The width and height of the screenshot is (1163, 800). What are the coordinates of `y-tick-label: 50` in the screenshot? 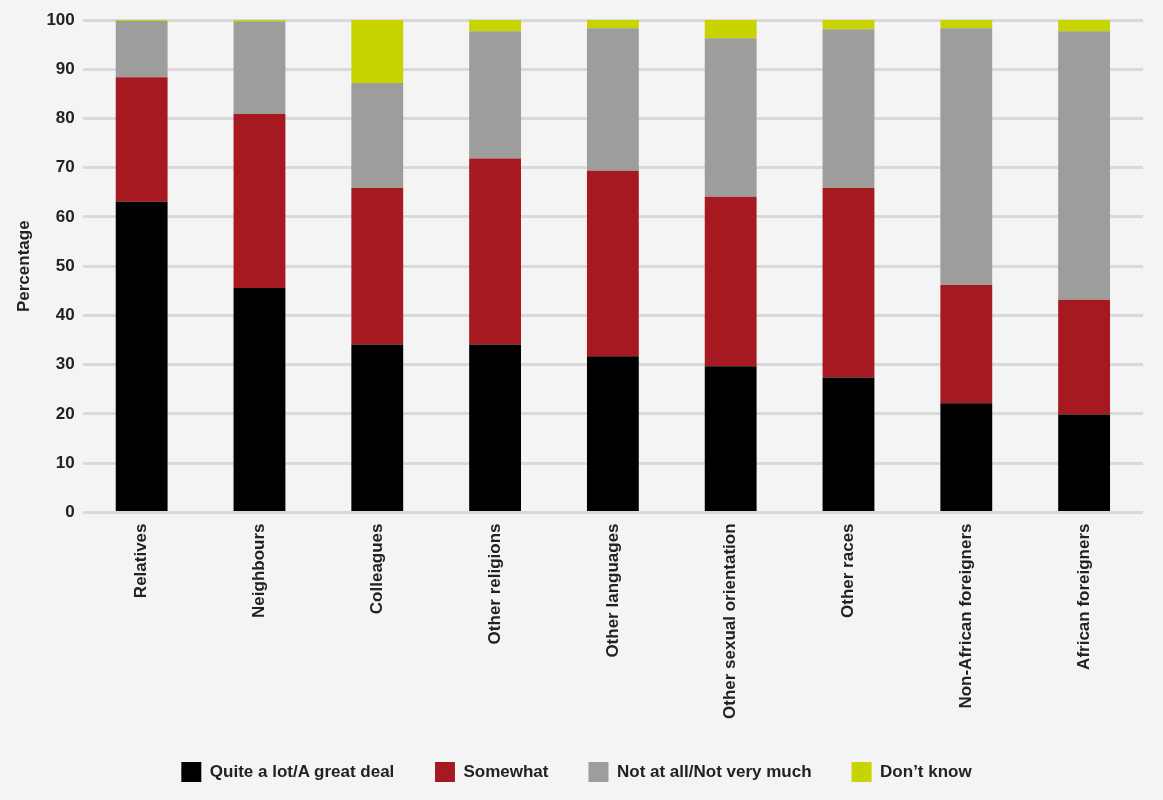 It's located at (65, 265).